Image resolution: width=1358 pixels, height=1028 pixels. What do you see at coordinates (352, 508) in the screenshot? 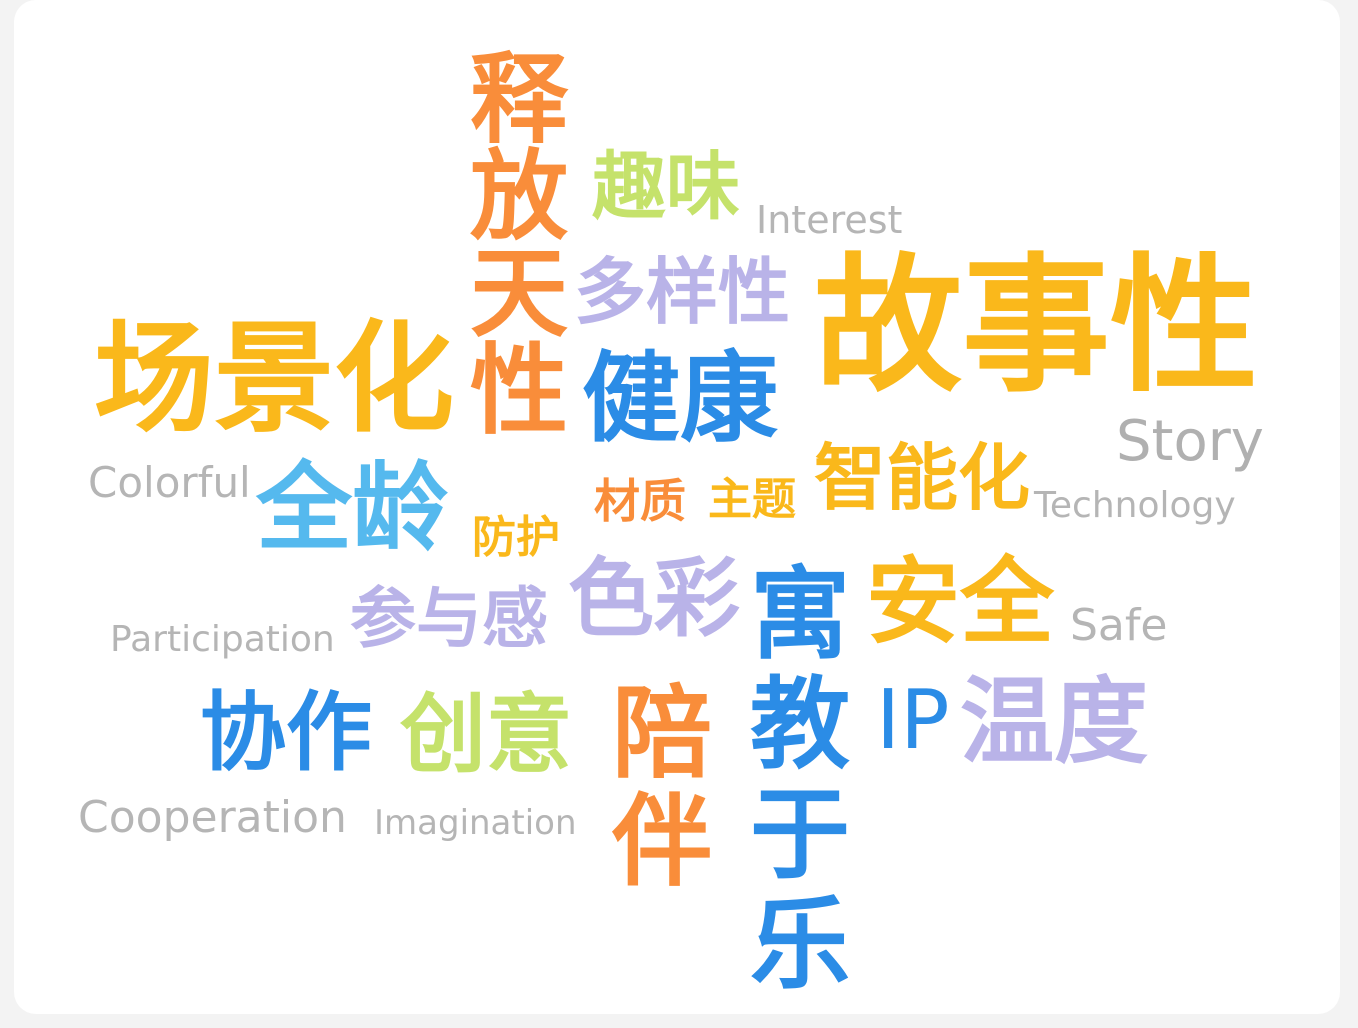
I see `word-quanling: 全龄` at bounding box center [352, 508].